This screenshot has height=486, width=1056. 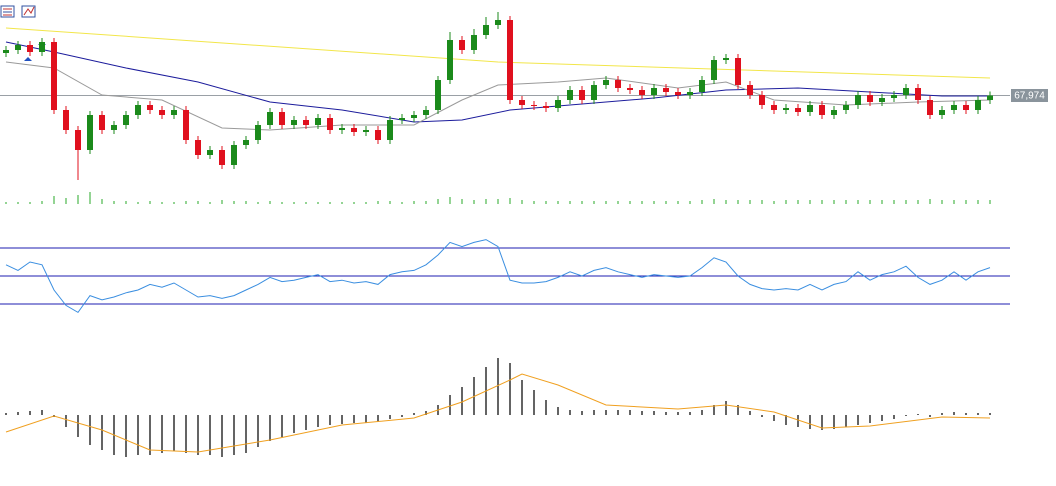 What do you see at coordinates (1029, 95) in the screenshot?
I see `price-label-box` at bounding box center [1029, 95].